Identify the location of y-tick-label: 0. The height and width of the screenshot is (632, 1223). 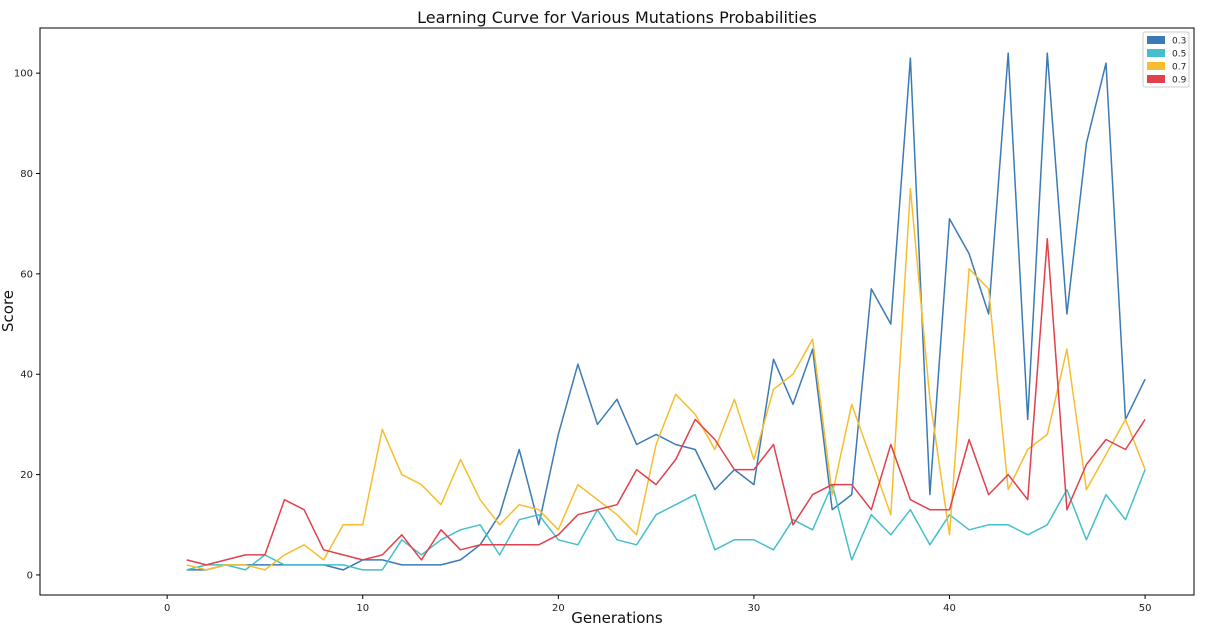
(30, 575).